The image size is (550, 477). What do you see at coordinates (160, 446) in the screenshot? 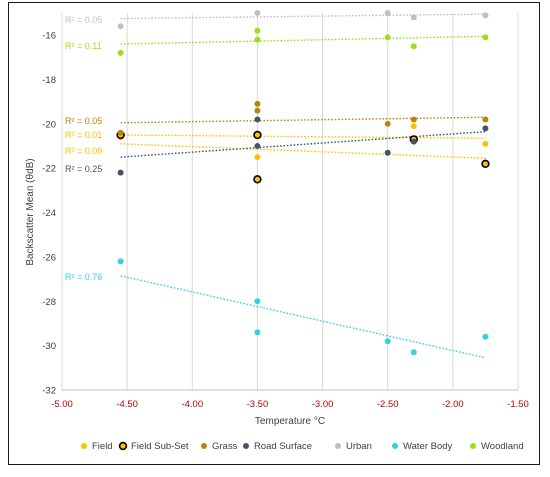
I see `legend-label: Field Sub-Set` at bounding box center [160, 446].